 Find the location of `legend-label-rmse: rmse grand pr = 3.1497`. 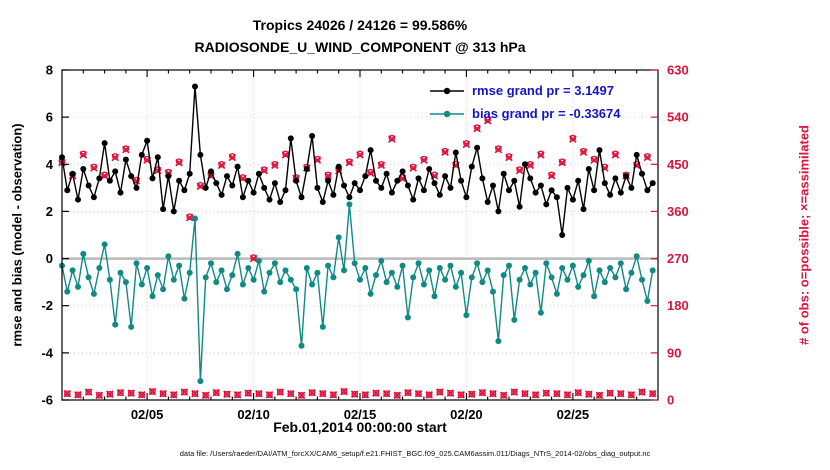

legend-label-rmse: rmse grand pr = 3.1497 is located at coordinates (543, 90).